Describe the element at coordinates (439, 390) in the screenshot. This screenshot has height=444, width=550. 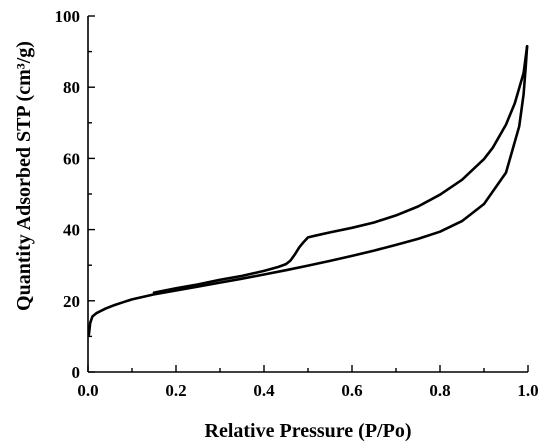
I see `x-tick-label: 0.8` at that location.